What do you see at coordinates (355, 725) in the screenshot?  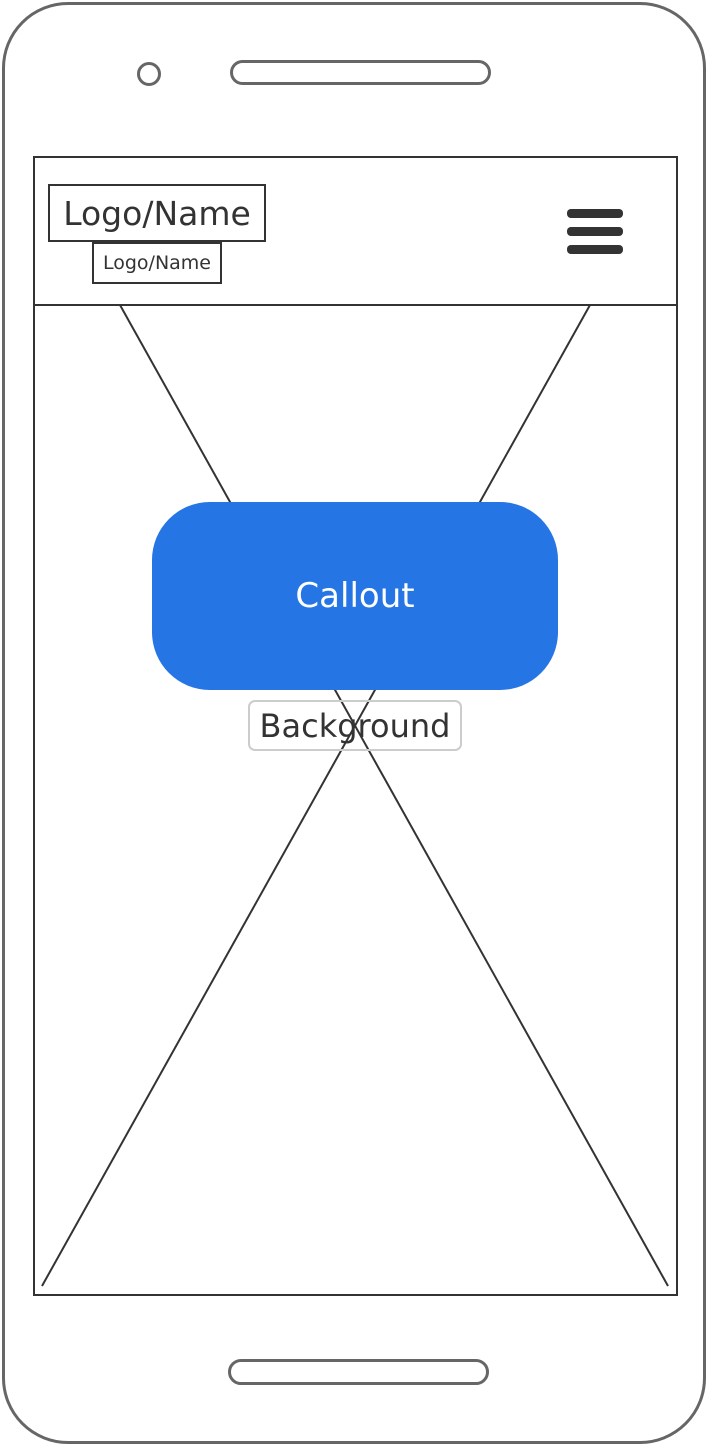 I see `background-label: Background` at bounding box center [355, 725].